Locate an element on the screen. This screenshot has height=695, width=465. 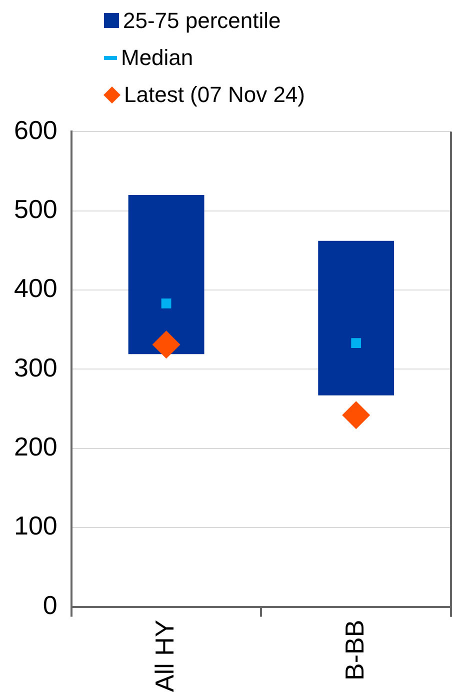
y-tick-label: 400 is located at coordinates (36, 288).